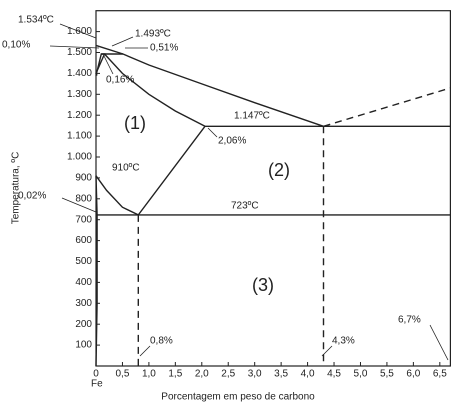  Describe the element at coordinates (122, 374) in the screenshot. I see `x-tick-label: 0,5` at that location.